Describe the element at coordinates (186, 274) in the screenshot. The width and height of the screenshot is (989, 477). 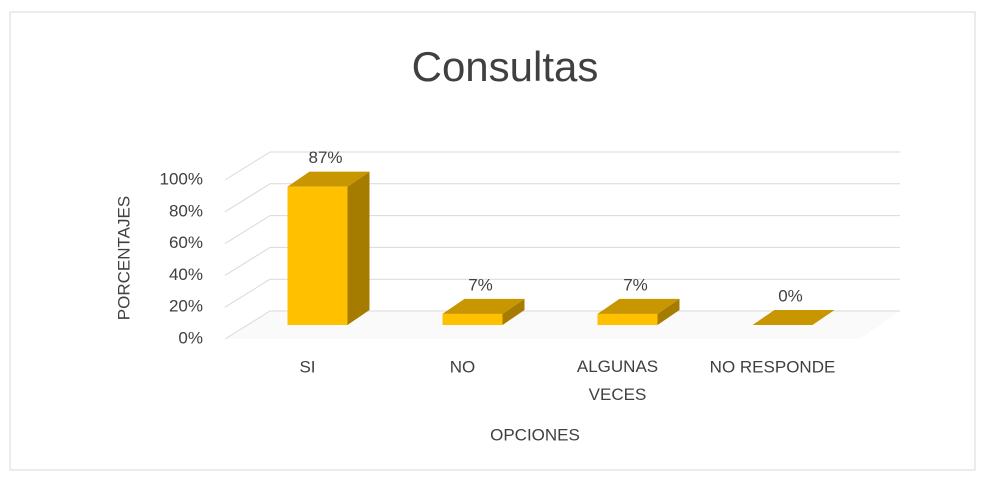
I see `y-tick-label: 40%` at that location.